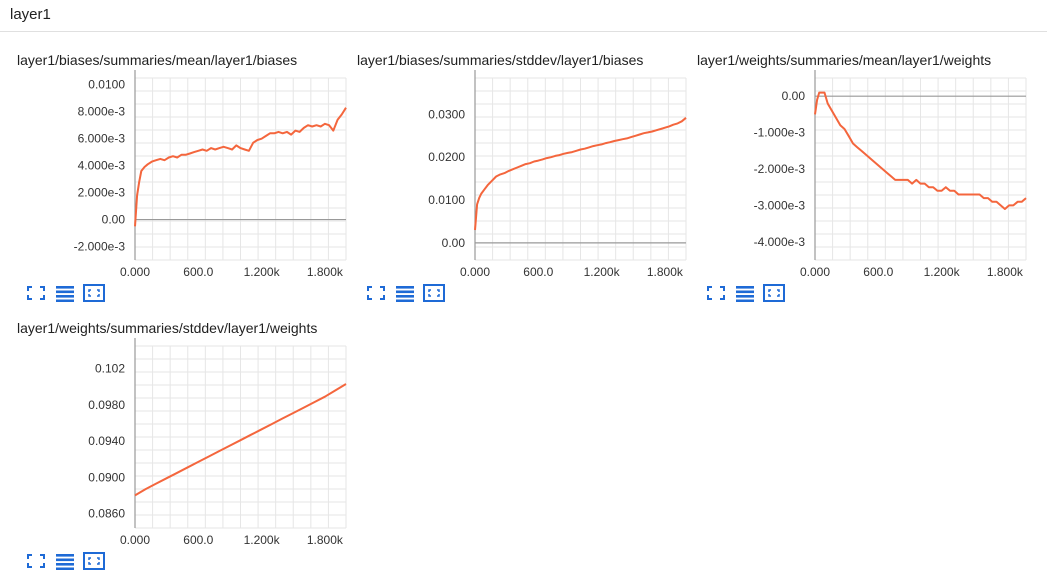 This screenshot has width=1047, height=588. What do you see at coordinates (106, 514) in the screenshot?
I see `y-tick-label: 0.0860` at bounding box center [106, 514].